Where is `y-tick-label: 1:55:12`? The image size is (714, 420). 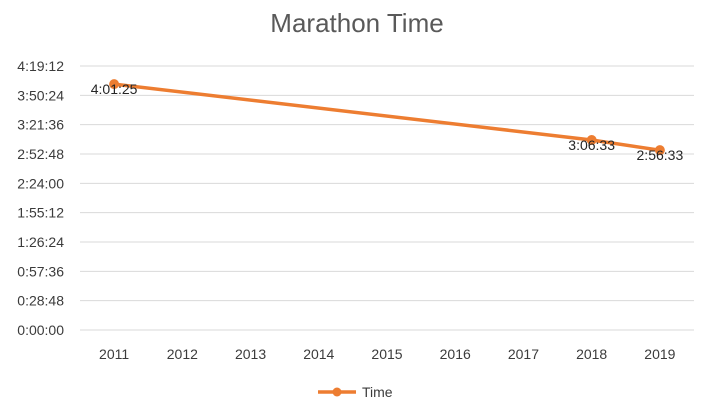
y-tick-label: 1:55:12 is located at coordinates (40, 213).